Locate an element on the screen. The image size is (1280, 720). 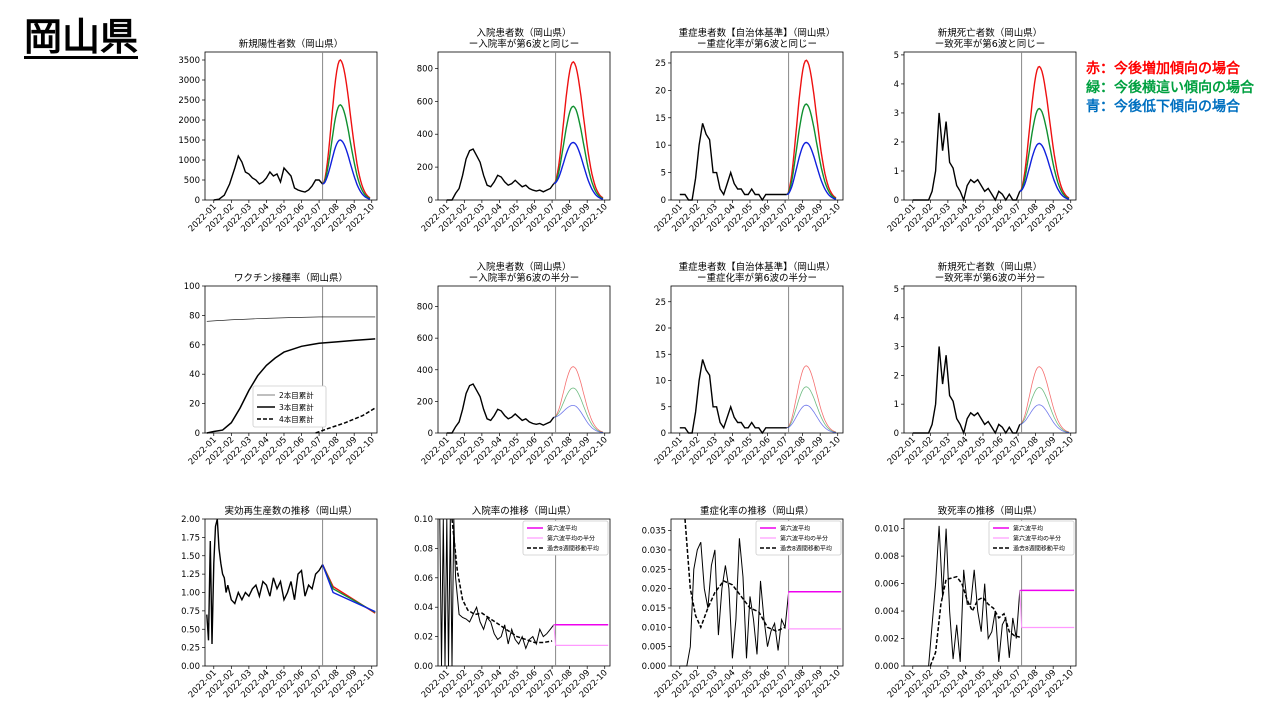
y-tick-label: 10 is located at coordinates (660, 382).